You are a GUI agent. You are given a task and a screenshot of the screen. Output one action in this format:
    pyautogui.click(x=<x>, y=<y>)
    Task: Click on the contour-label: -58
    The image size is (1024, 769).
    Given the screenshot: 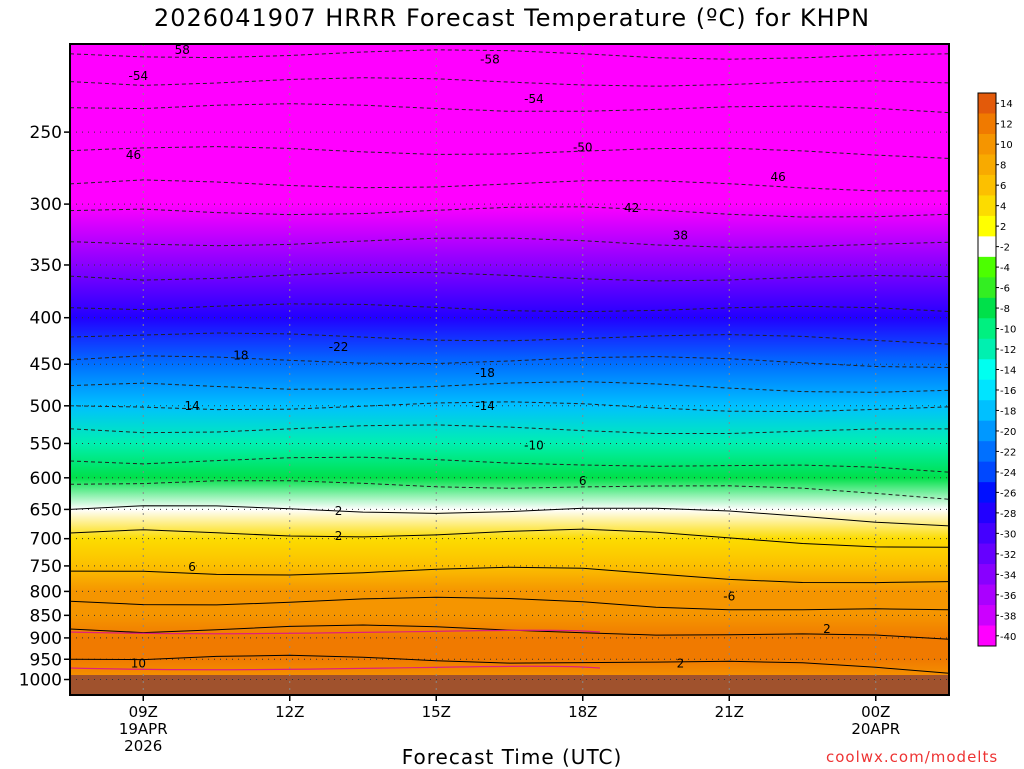 What is the action you would take?
    pyautogui.click(x=490, y=59)
    